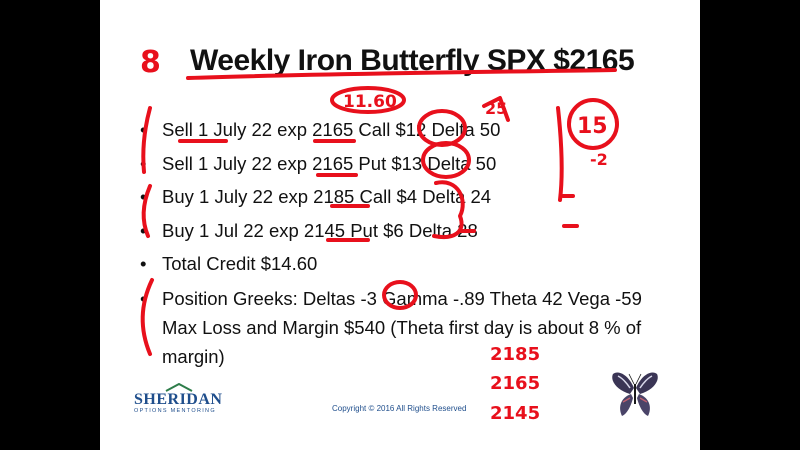 This screenshot has width=800, height=450. What do you see at coordinates (515, 383) in the screenshot?
I see `strike-2165-annotation: 2165` at bounding box center [515, 383].